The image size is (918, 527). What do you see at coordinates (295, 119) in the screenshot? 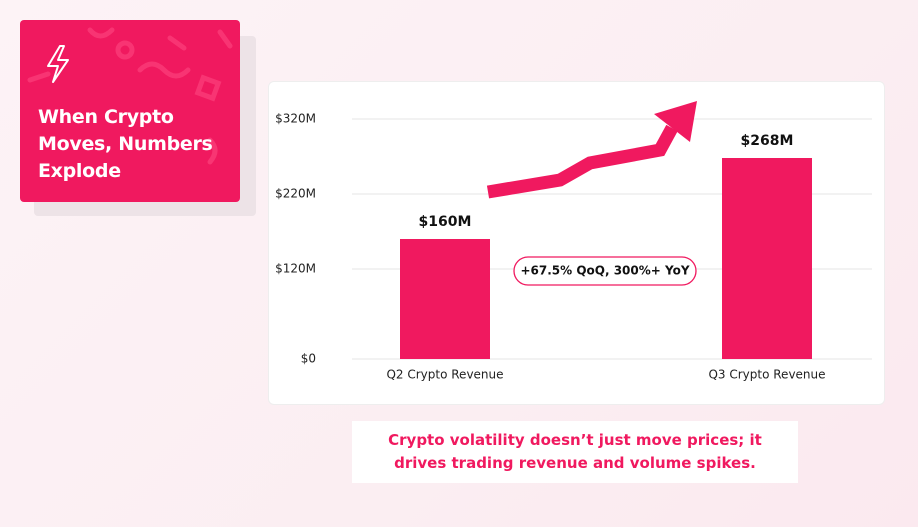
I see `y-tick-label: $320M` at bounding box center [295, 119].